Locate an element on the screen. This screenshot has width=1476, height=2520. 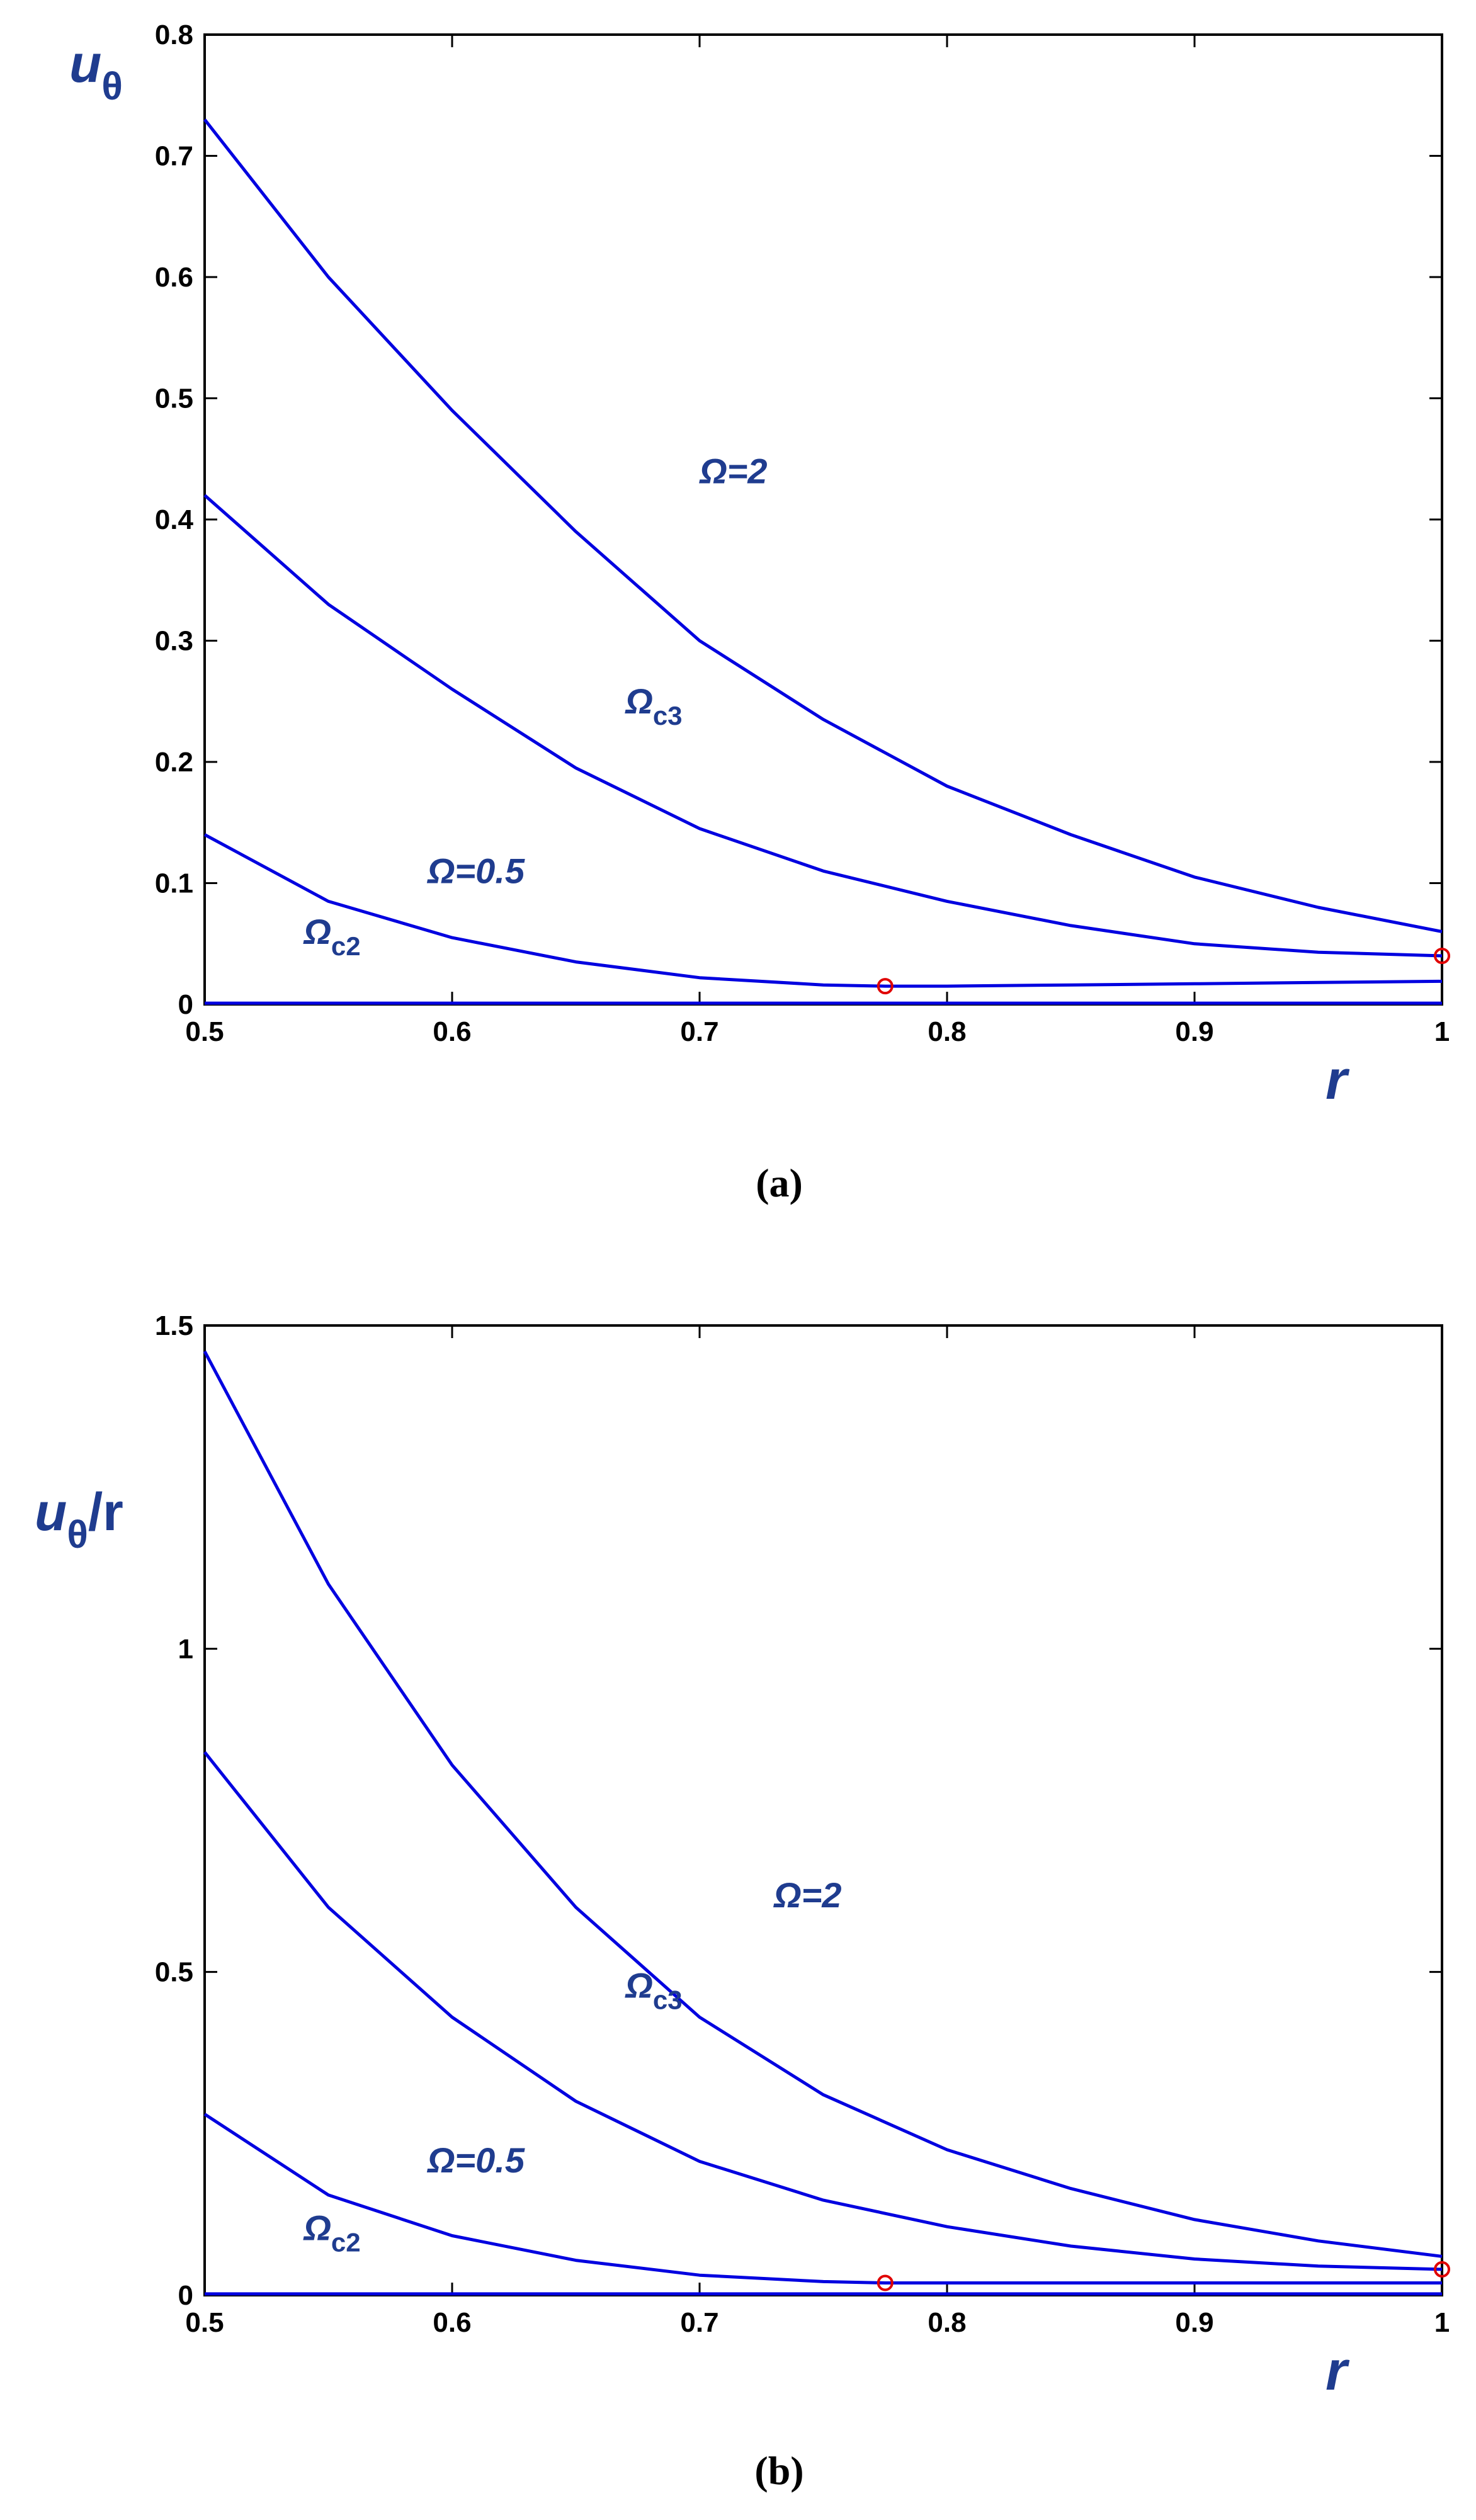
y-tick-label: 0.3 is located at coordinates (174, 641).